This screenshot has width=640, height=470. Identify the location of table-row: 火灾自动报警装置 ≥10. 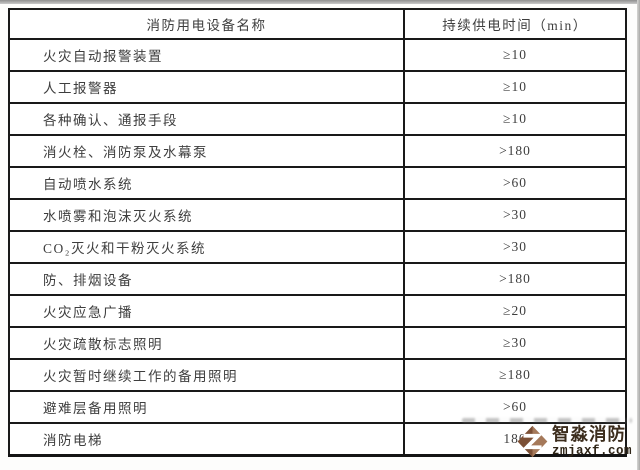
(317, 55).